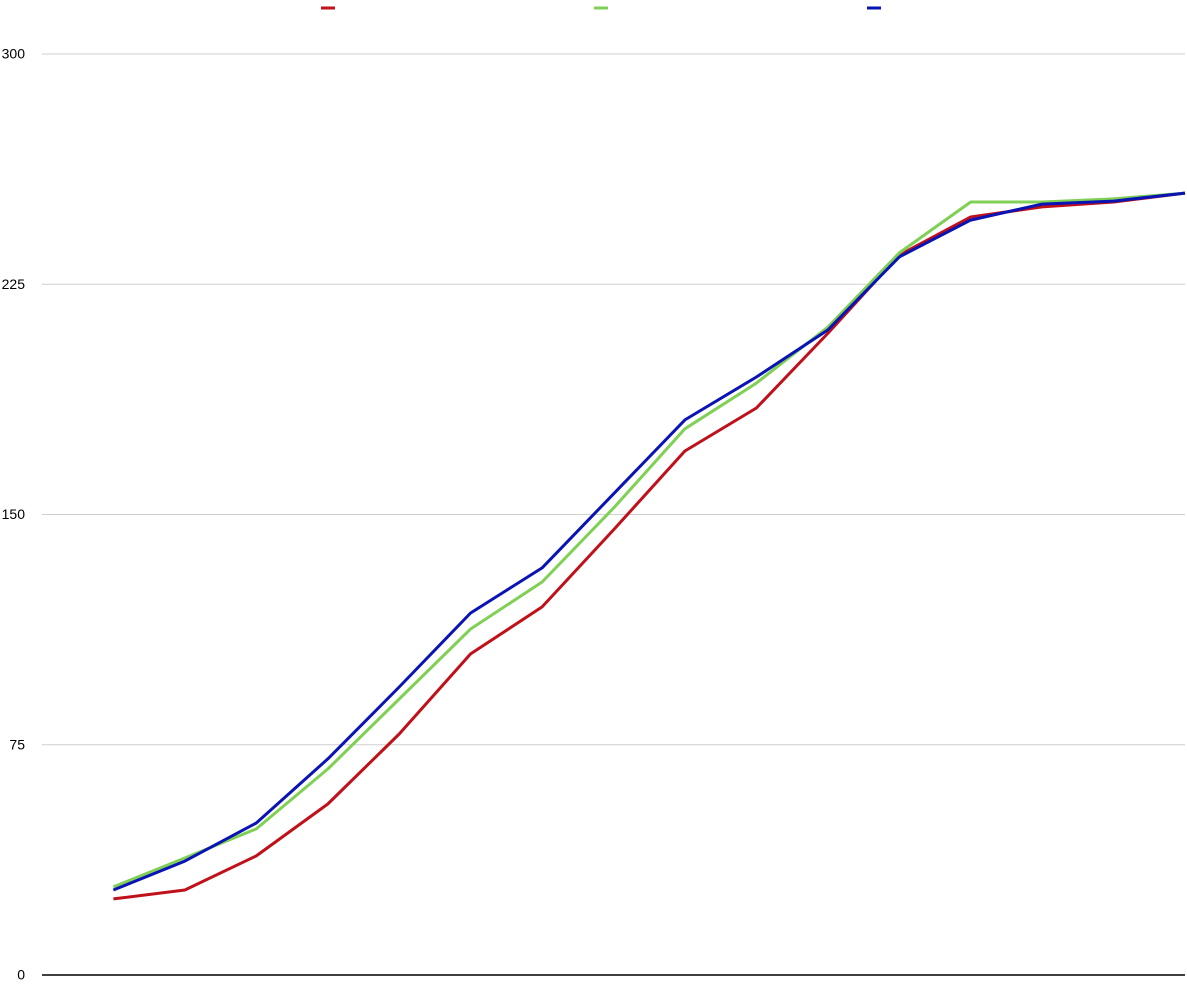 This screenshot has width=1187, height=1000. What do you see at coordinates (17, 744) in the screenshot?
I see `y-tick-label: 75` at bounding box center [17, 744].